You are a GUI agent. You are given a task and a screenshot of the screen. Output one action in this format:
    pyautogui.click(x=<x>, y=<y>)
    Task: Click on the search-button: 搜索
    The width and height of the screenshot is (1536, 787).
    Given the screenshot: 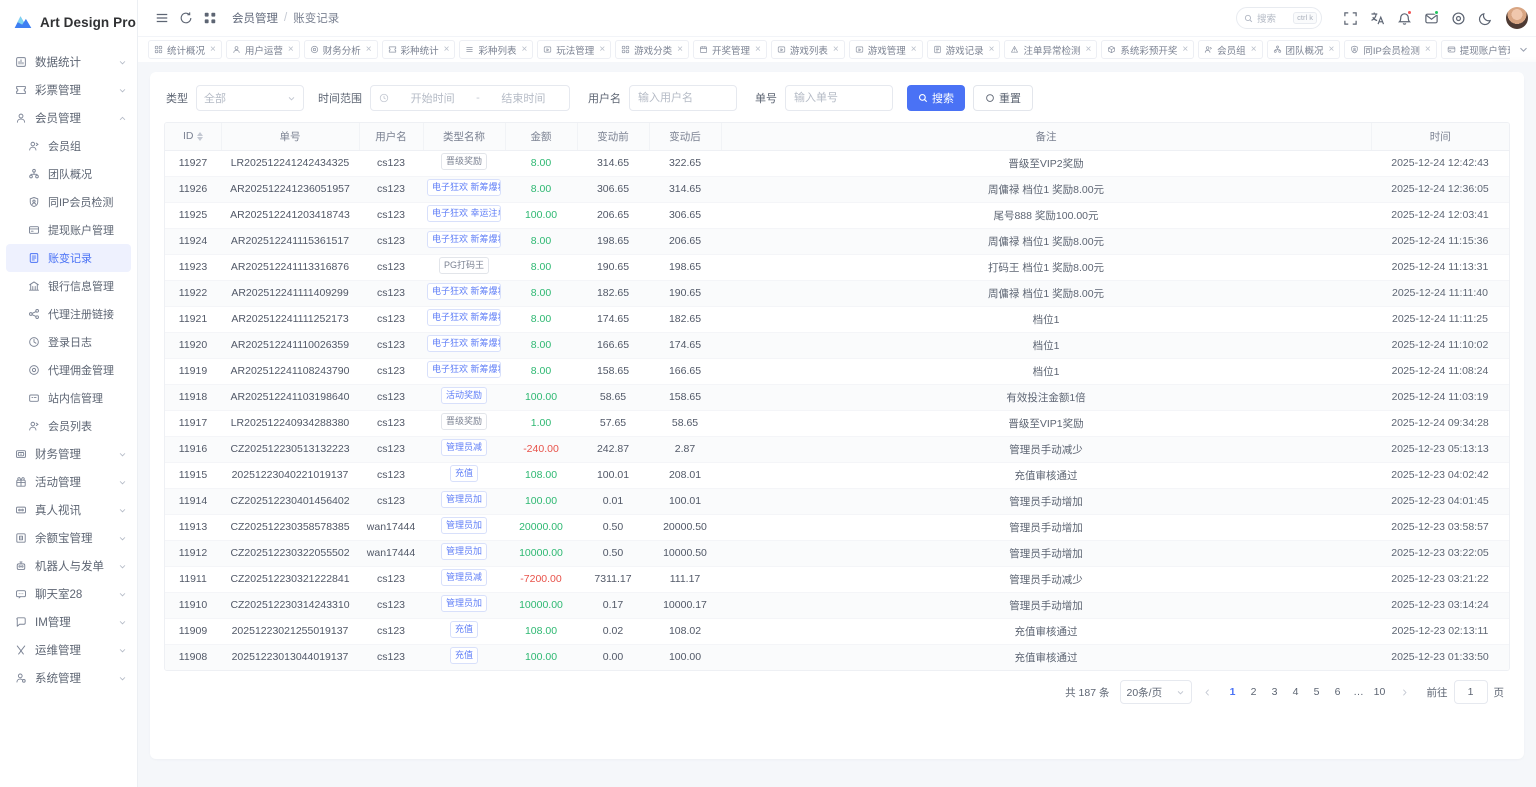 What is the action you would take?
    pyautogui.click(x=936, y=98)
    